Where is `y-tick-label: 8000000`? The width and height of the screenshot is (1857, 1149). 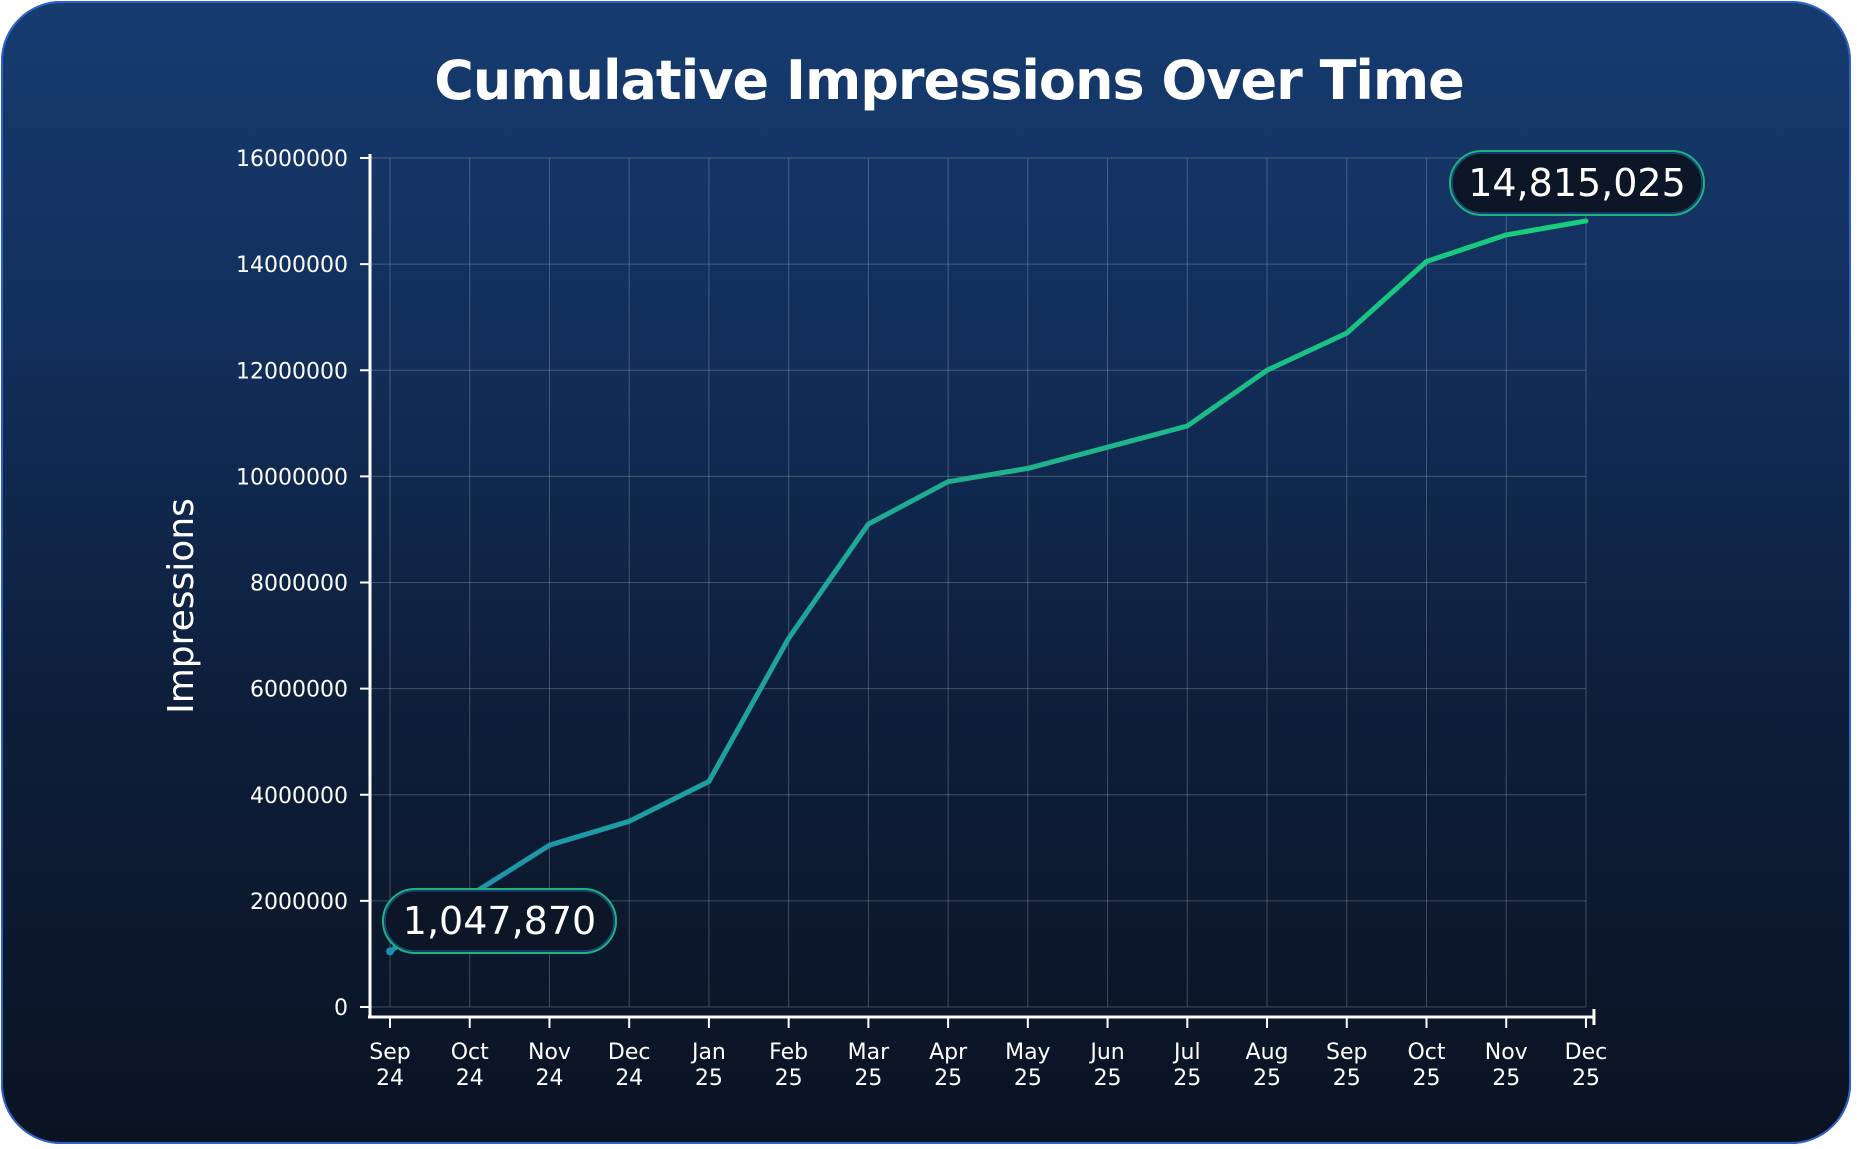
y-tick-label: 8000000 is located at coordinates (299, 584).